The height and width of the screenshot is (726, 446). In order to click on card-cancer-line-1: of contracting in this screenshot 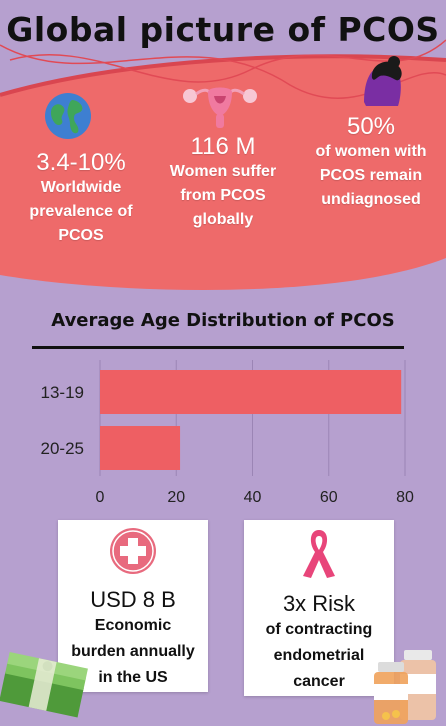, I will do `click(319, 629)`.